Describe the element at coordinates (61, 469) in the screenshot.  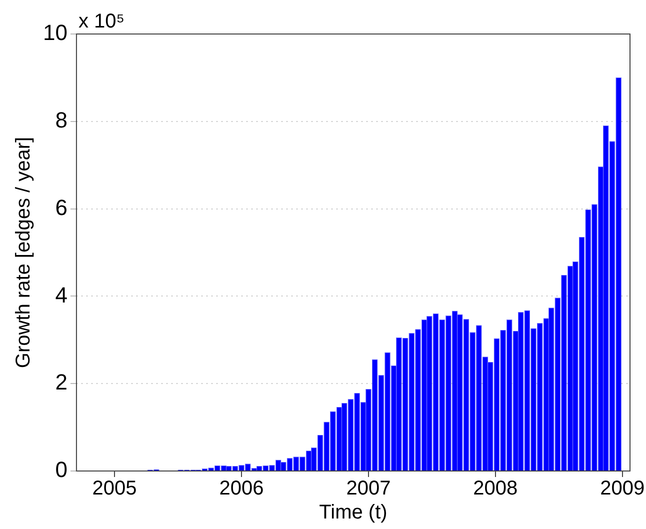
I see `y-tick-label: 0` at that location.